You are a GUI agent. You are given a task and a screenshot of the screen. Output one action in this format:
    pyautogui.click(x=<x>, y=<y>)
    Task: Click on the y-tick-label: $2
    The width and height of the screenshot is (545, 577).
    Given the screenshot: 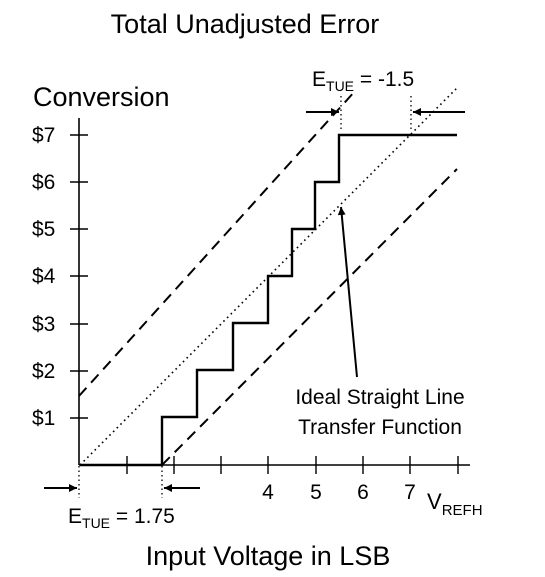 What is the action you would take?
    pyautogui.click(x=43, y=371)
    